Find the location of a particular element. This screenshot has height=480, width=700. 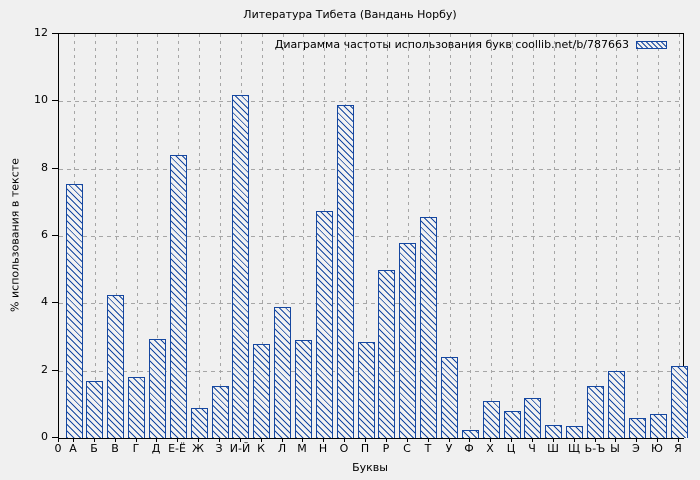

x-tick-label: Ц is located at coordinates (511, 448).